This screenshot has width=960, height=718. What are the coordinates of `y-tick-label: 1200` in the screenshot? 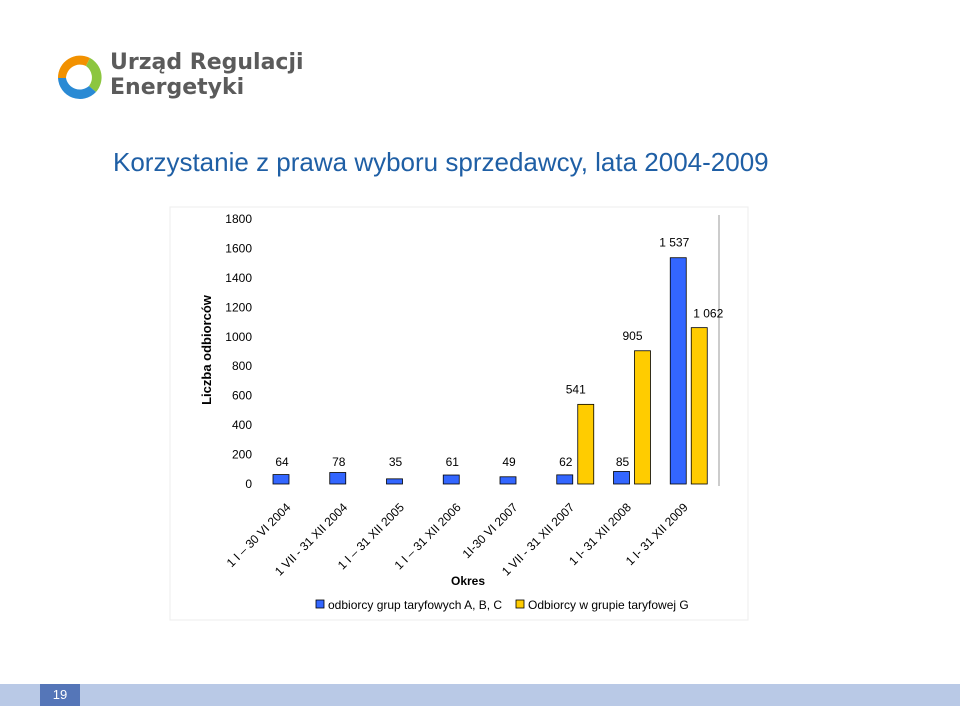 It's located at (238, 307).